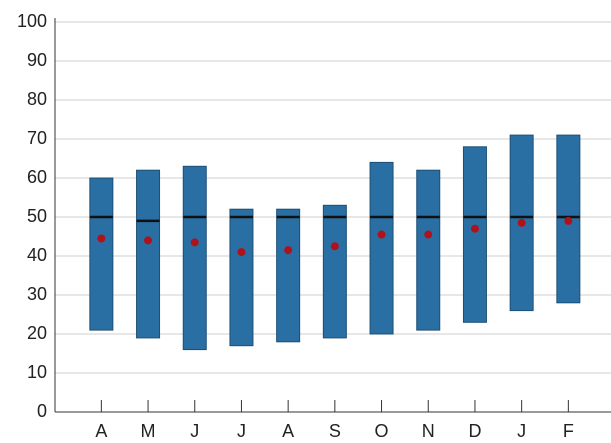 This screenshot has width=611, height=443. What do you see at coordinates (37, 177) in the screenshot?
I see `y-tick-label: 60` at bounding box center [37, 177].